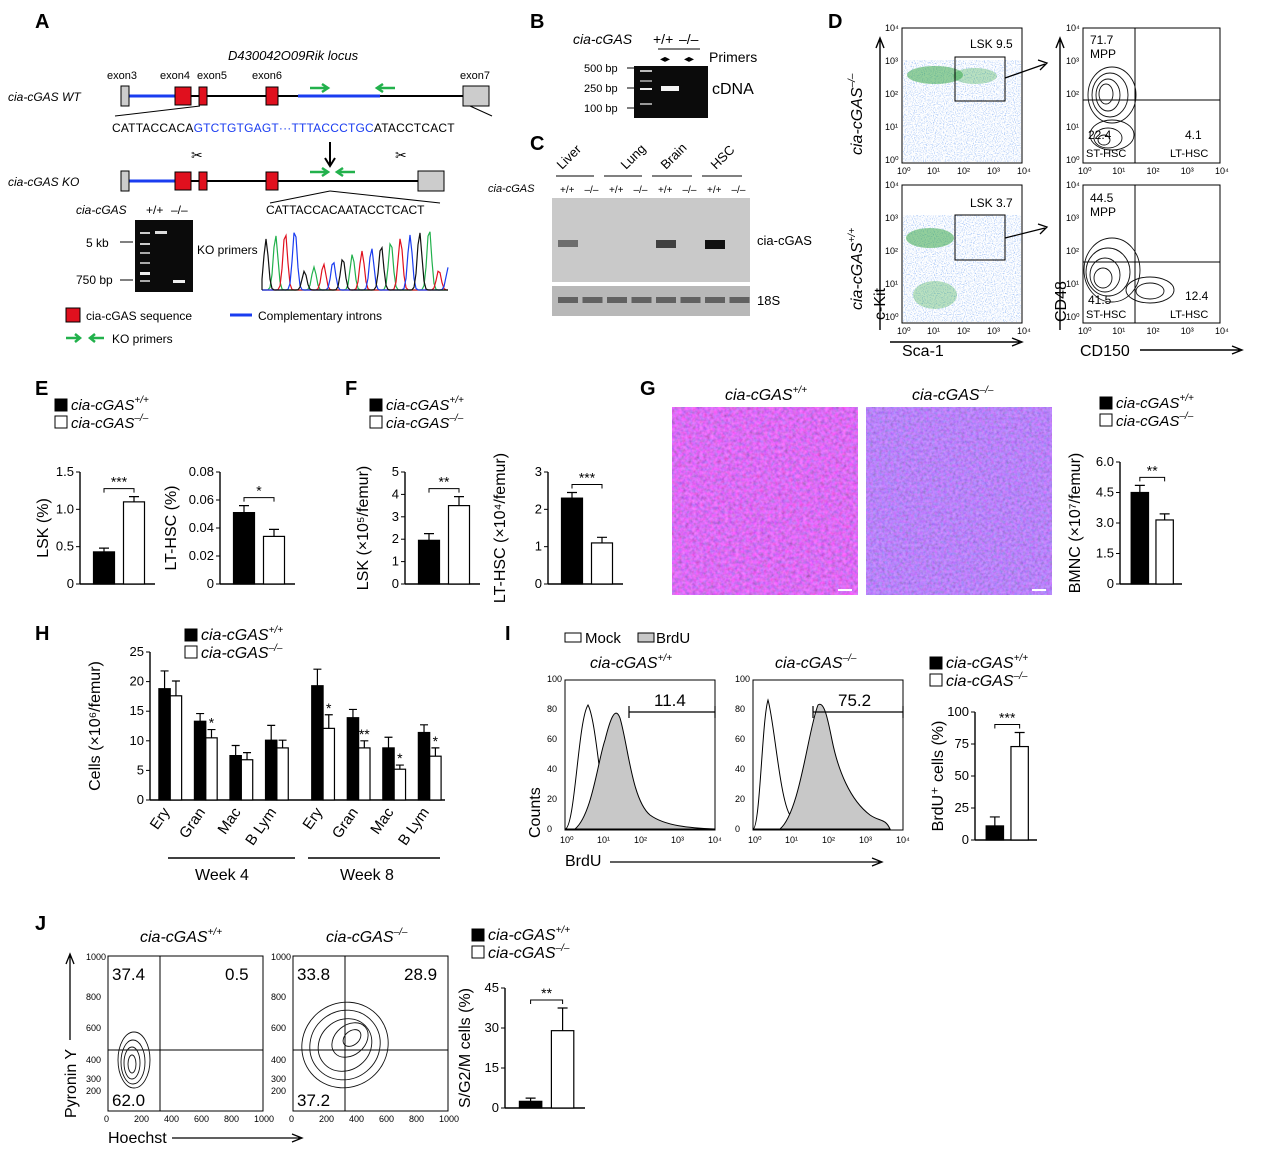 The image size is (1268, 1160). I want to click on week4-label: Week 4, so click(222, 875).